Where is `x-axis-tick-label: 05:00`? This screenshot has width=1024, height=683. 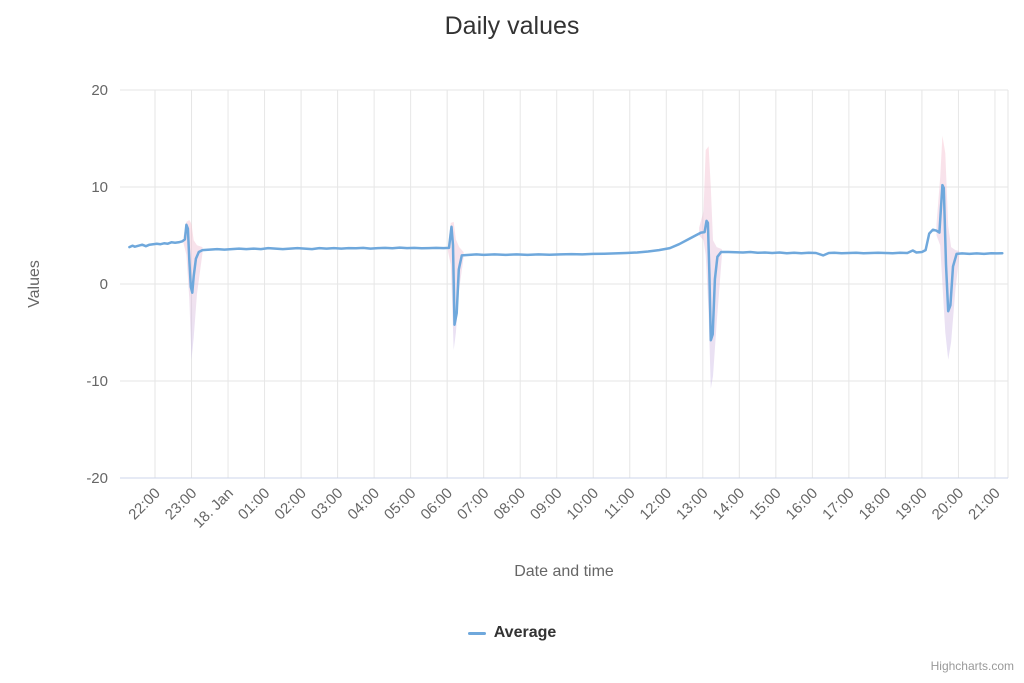 x-axis-tick-label: 05:00 is located at coordinates (400, 504).